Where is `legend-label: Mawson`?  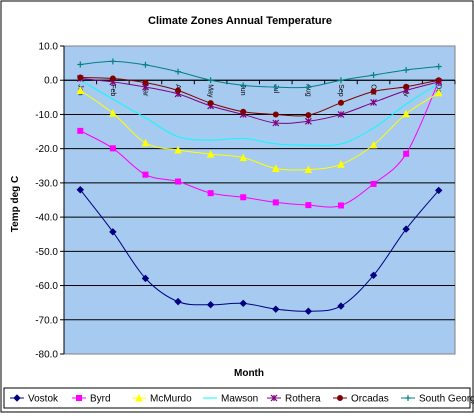
legend-label: Mawson is located at coordinates (239, 399).